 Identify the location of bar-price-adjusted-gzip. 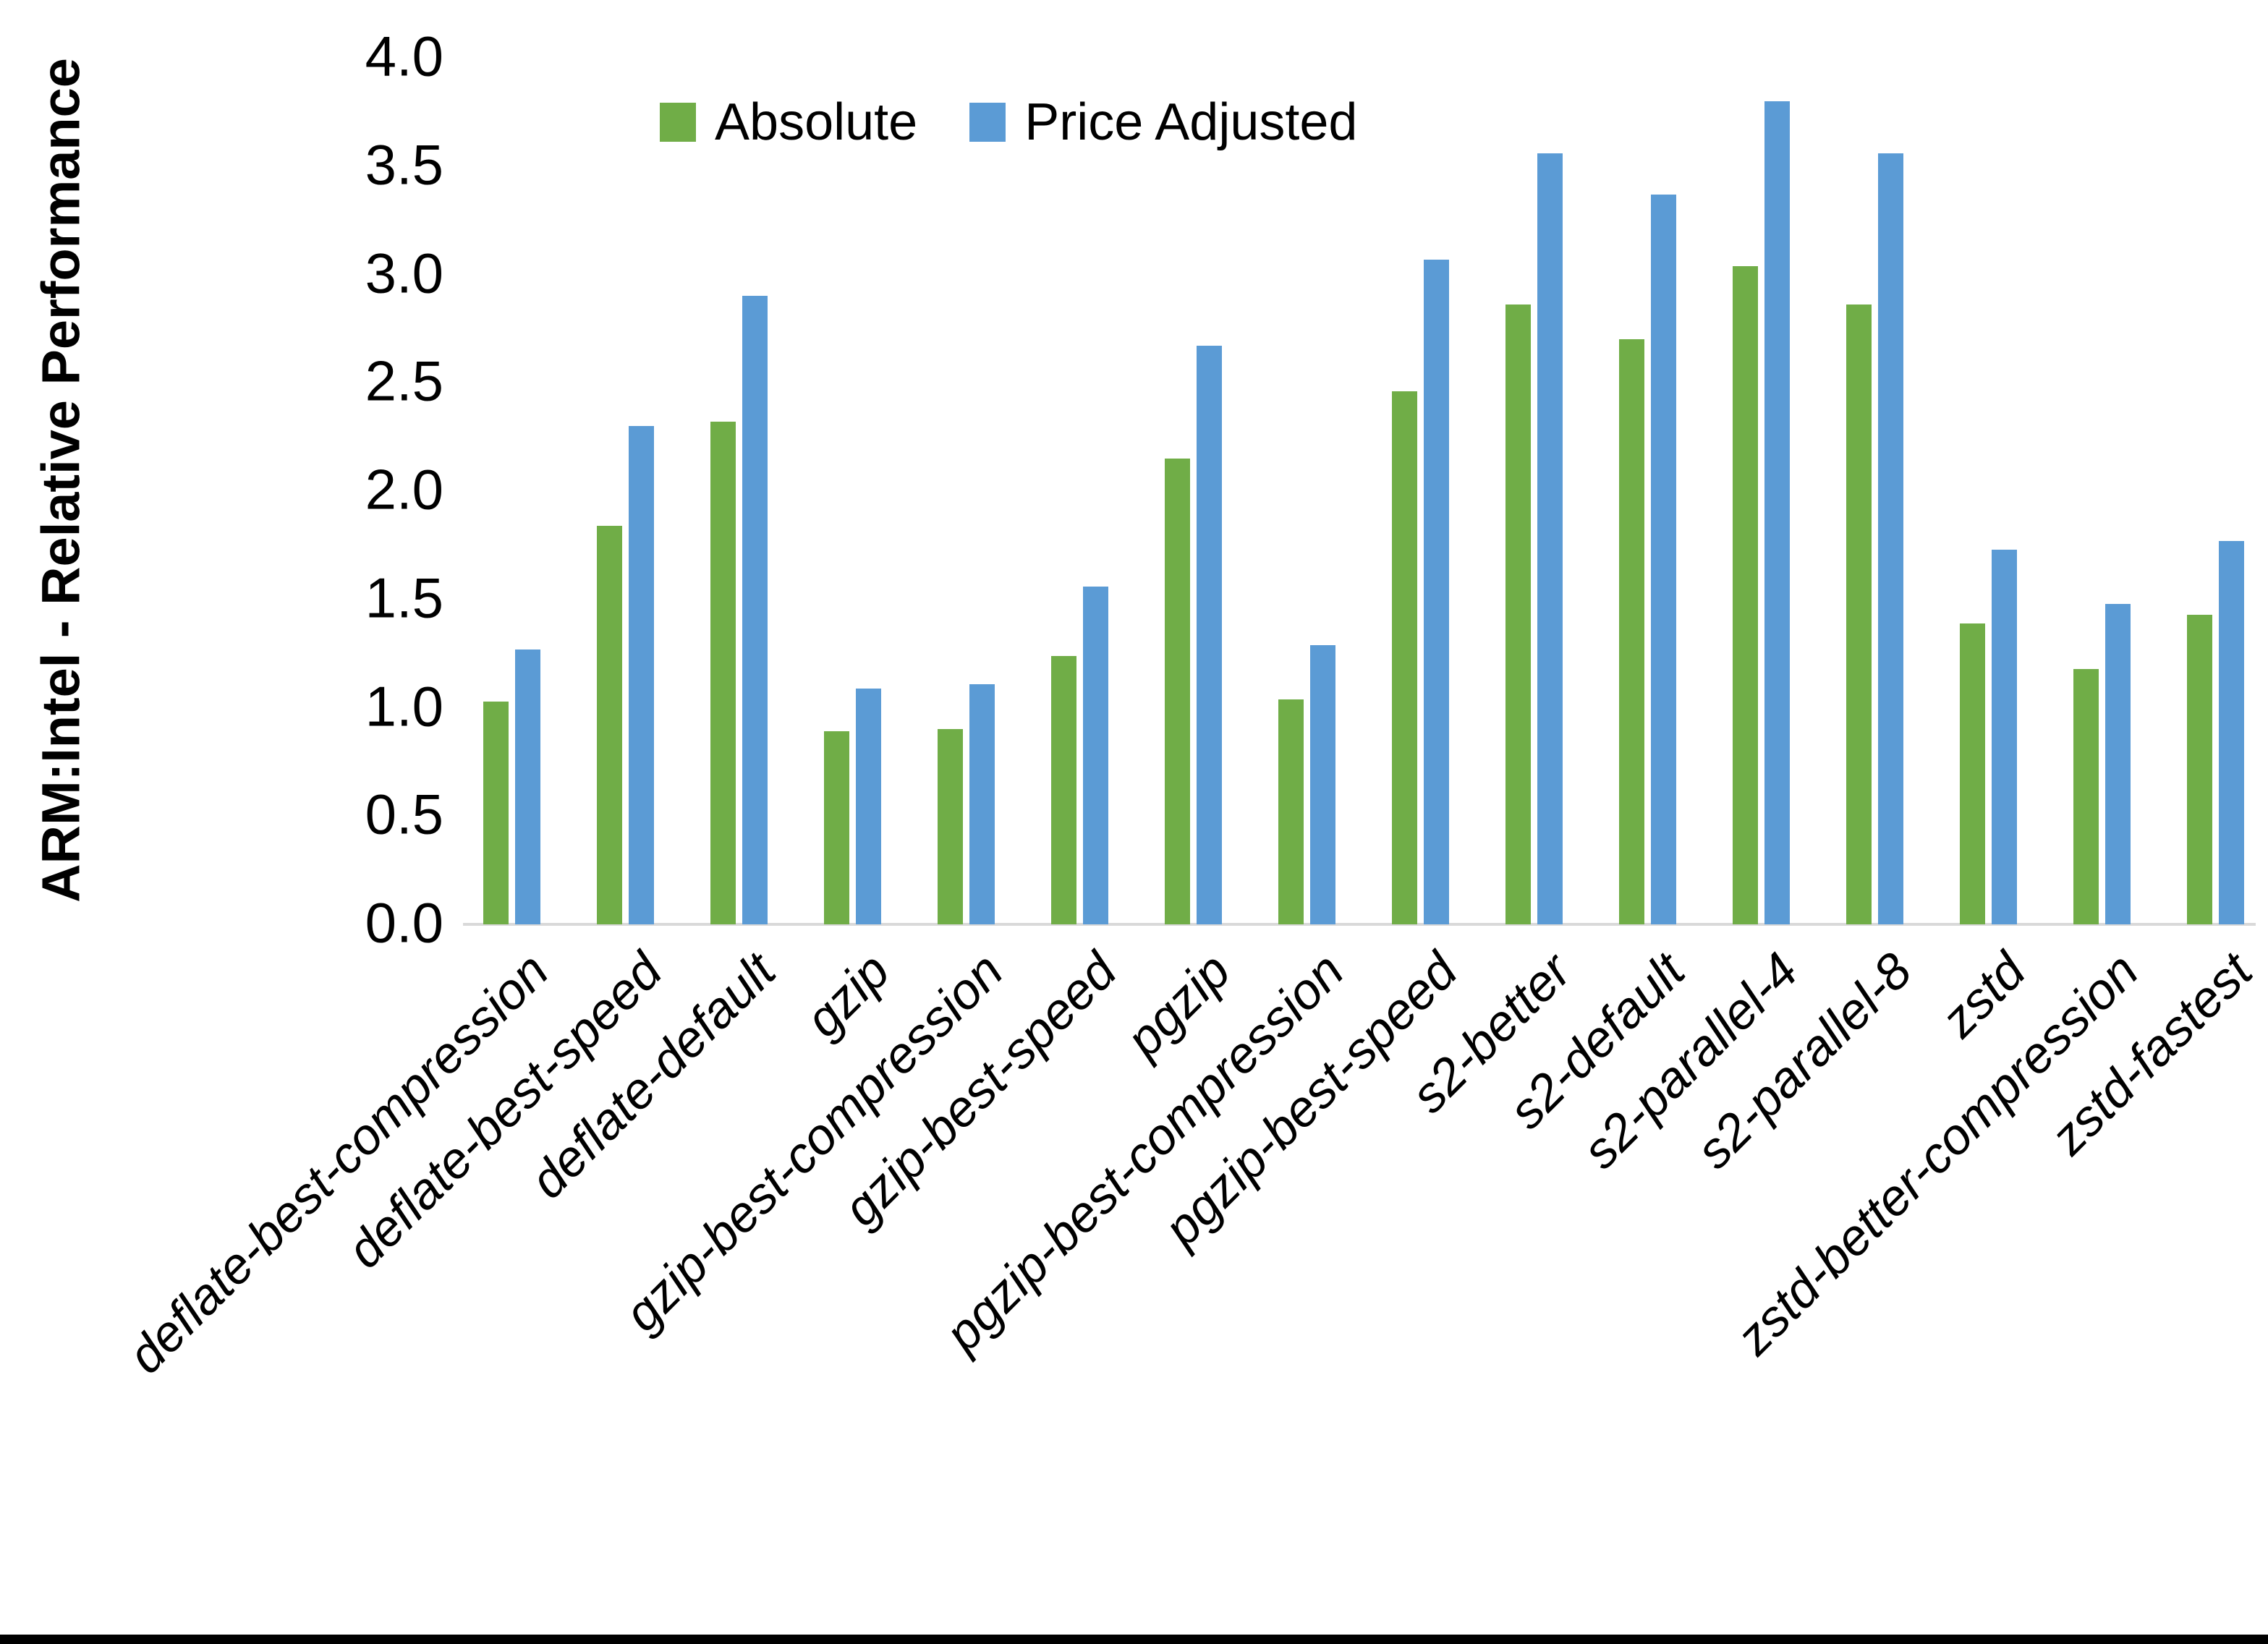
(869, 806).